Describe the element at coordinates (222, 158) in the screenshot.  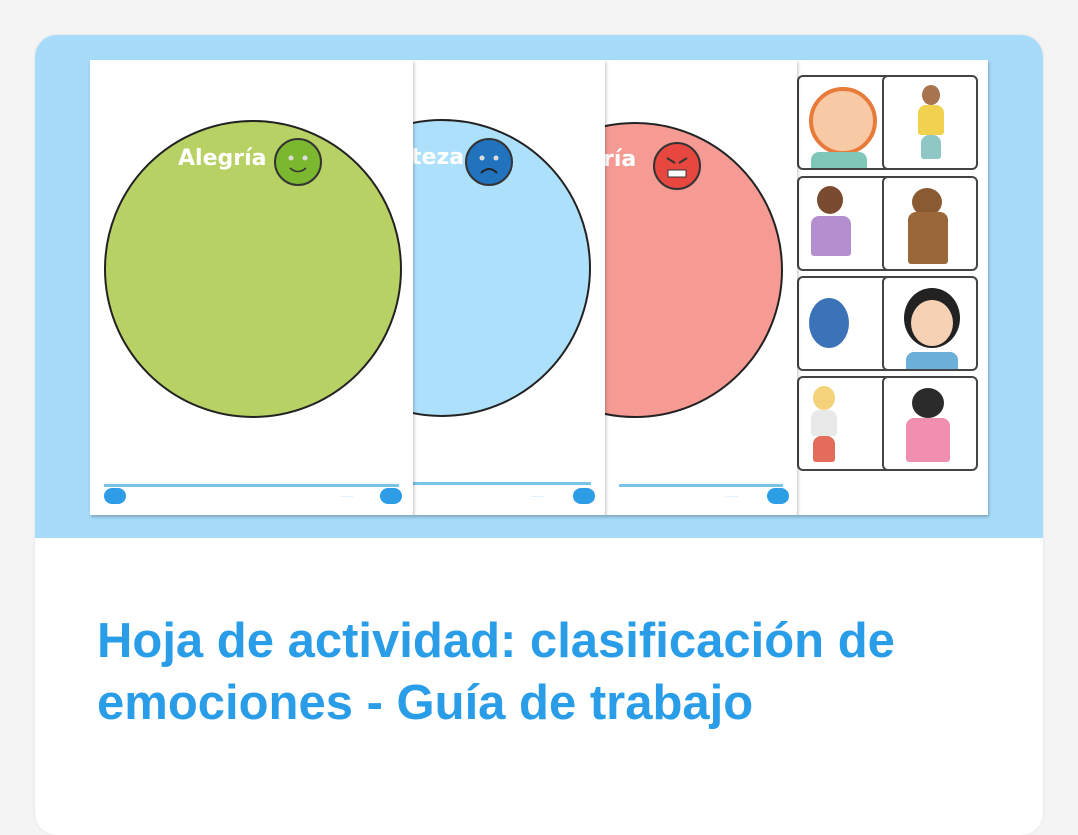
I see `circle-label: Alegría` at that location.